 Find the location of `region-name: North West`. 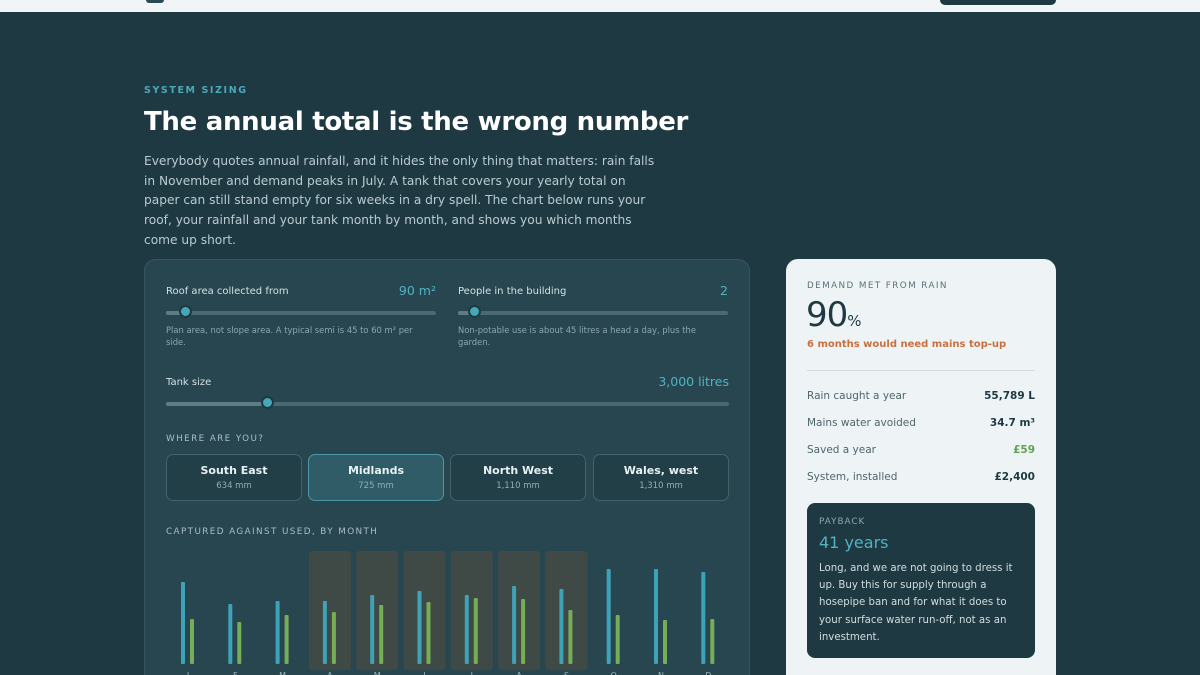

region-name: North West is located at coordinates (518, 470).